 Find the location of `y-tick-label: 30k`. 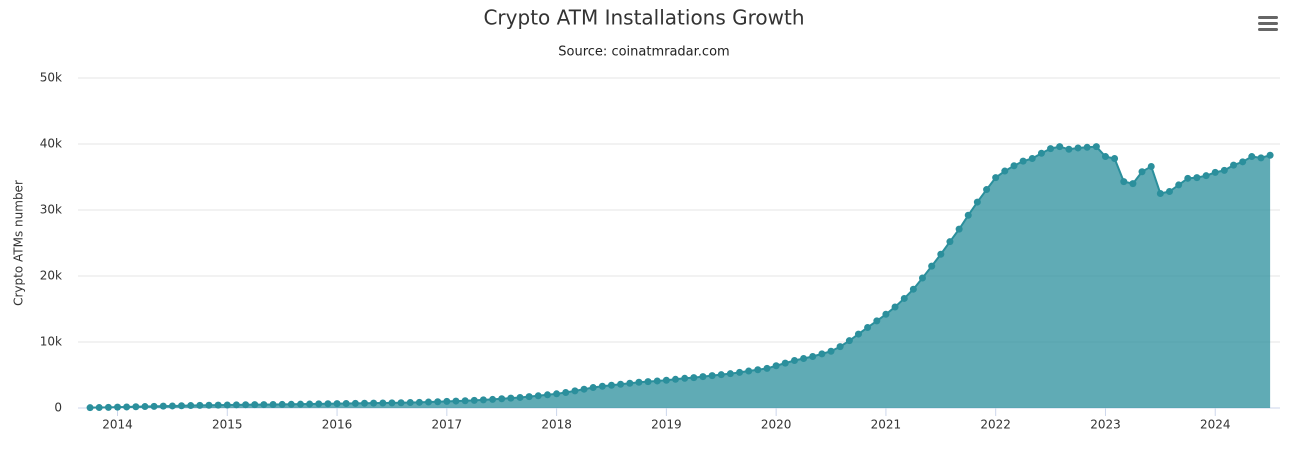

y-tick-label: 30k is located at coordinates (51, 210).